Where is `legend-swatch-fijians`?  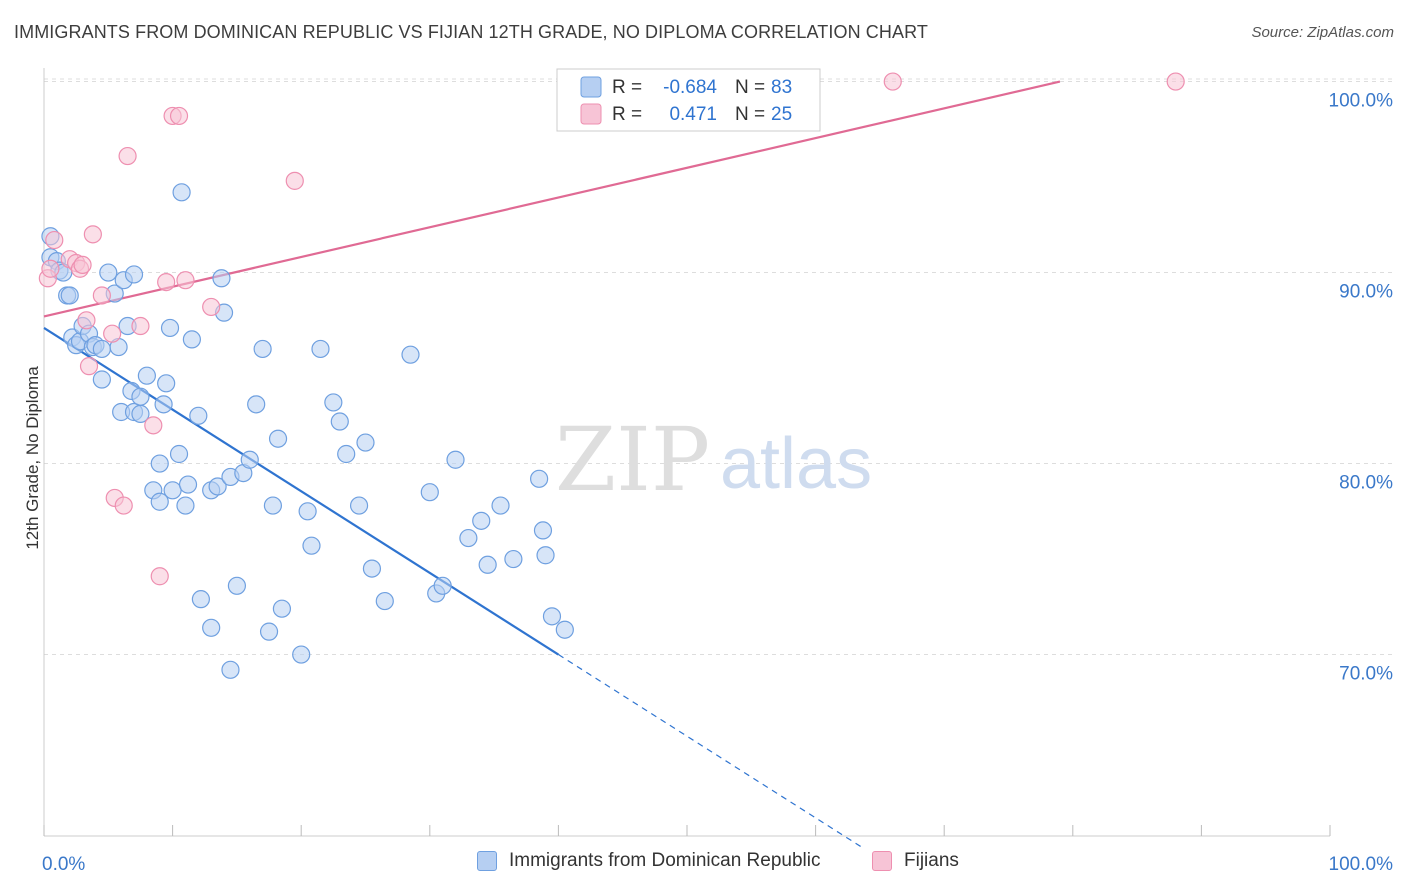
legend-swatch-fijians is located at coordinates (882, 861).